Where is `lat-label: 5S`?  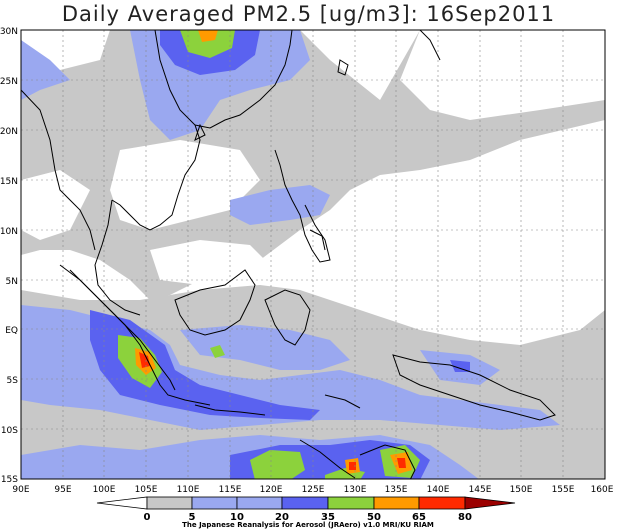
lat-label: 5S is located at coordinates (13, 381).